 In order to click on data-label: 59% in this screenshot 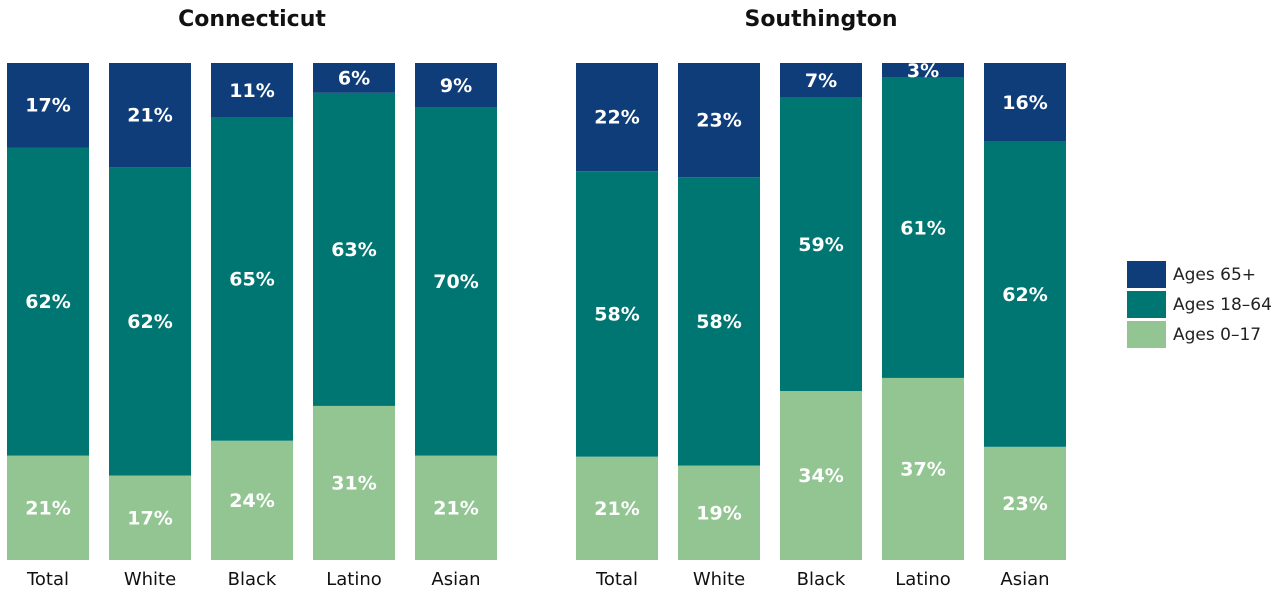, I will do `click(820, 245)`.